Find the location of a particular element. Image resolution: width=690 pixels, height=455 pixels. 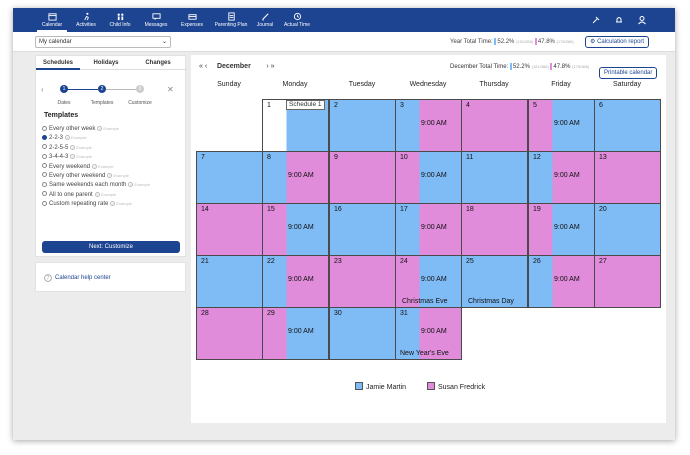

template-option: Every weekend? Example is located at coordinates (112, 166).